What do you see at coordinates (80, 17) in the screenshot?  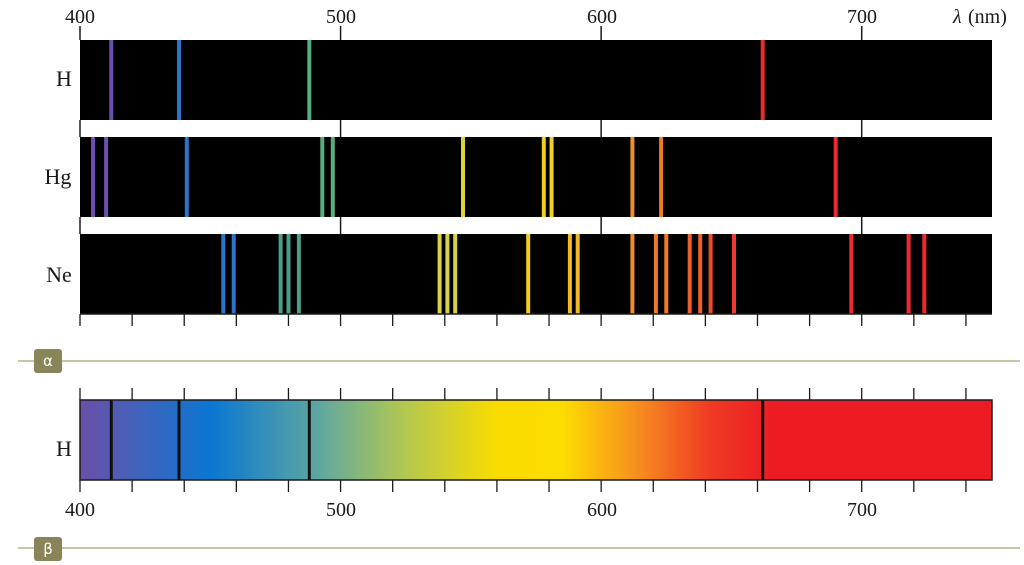 I see `top-tick-400: 400` at bounding box center [80, 17].